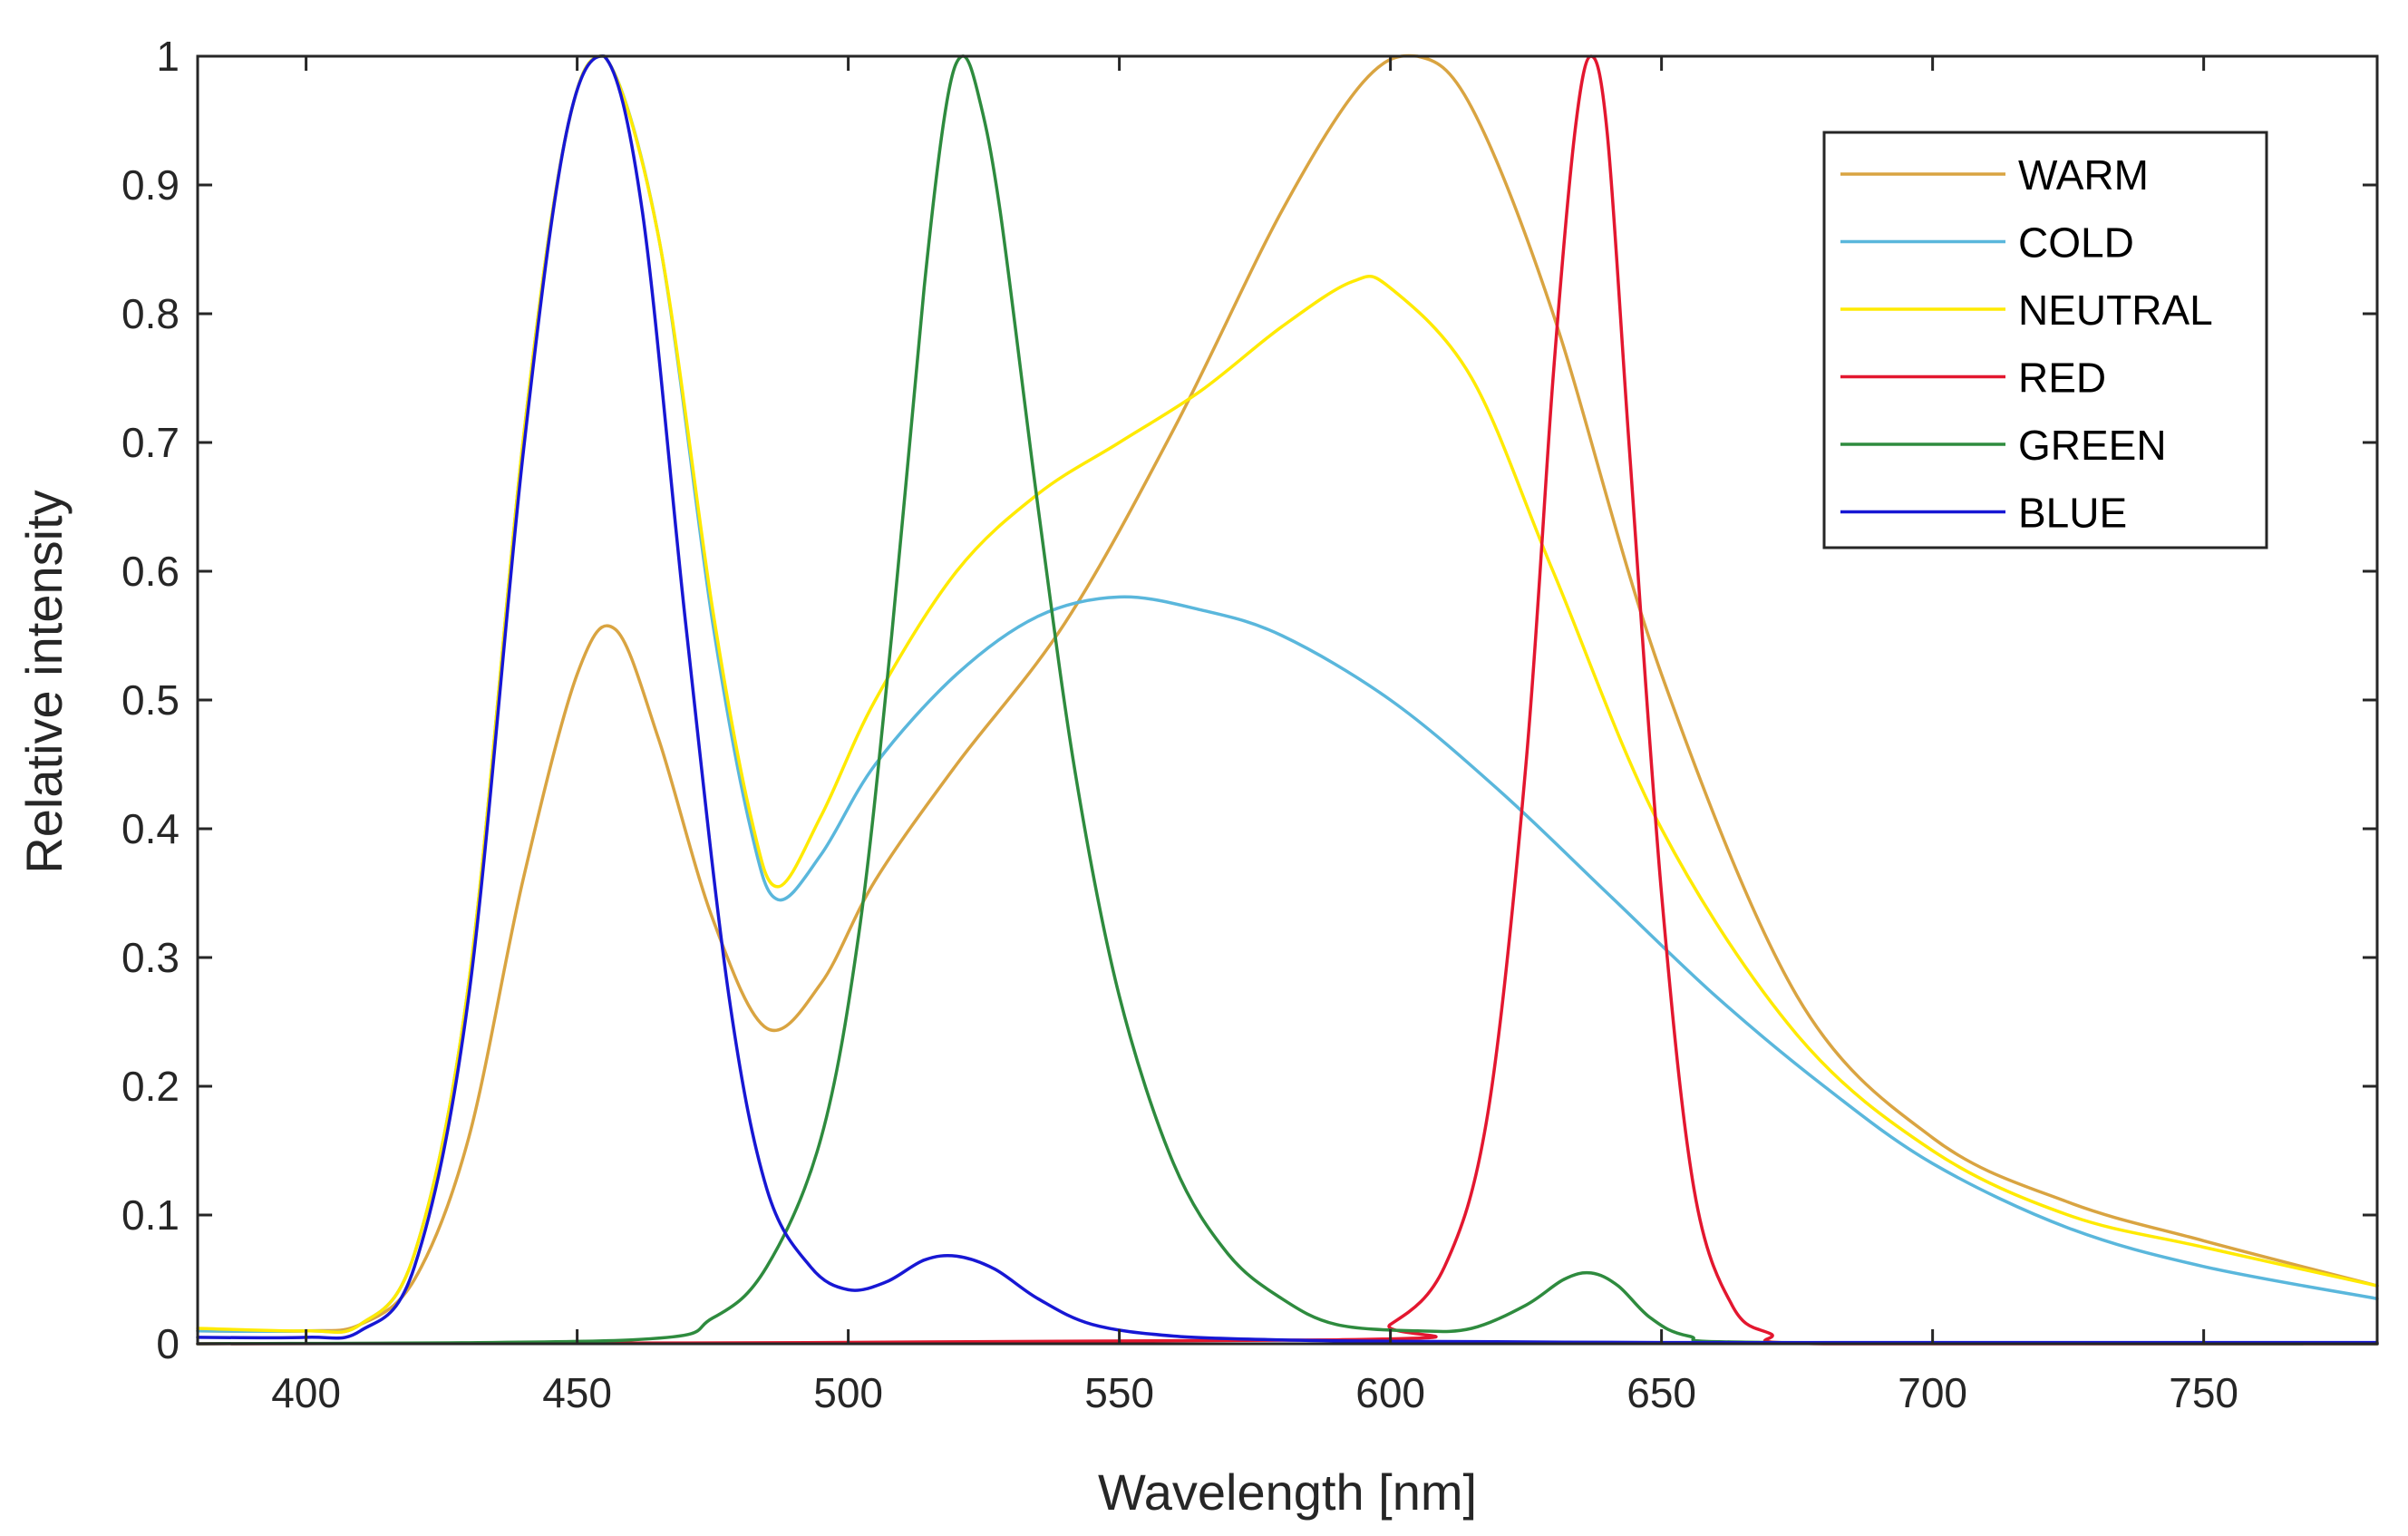 This screenshot has height=1536, width=2408. What do you see at coordinates (1287, 1492) in the screenshot?
I see `x-axis-label: Wavelength [nm]` at bounding box center [1287, 1492].